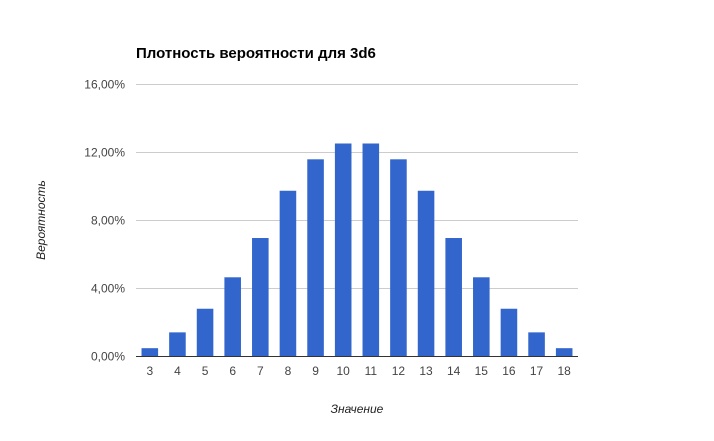  What do you see at coordinates (104, 153) in the screenshot?
I see `y-tick-label: 12,00%` at bounding box center [104, 153].